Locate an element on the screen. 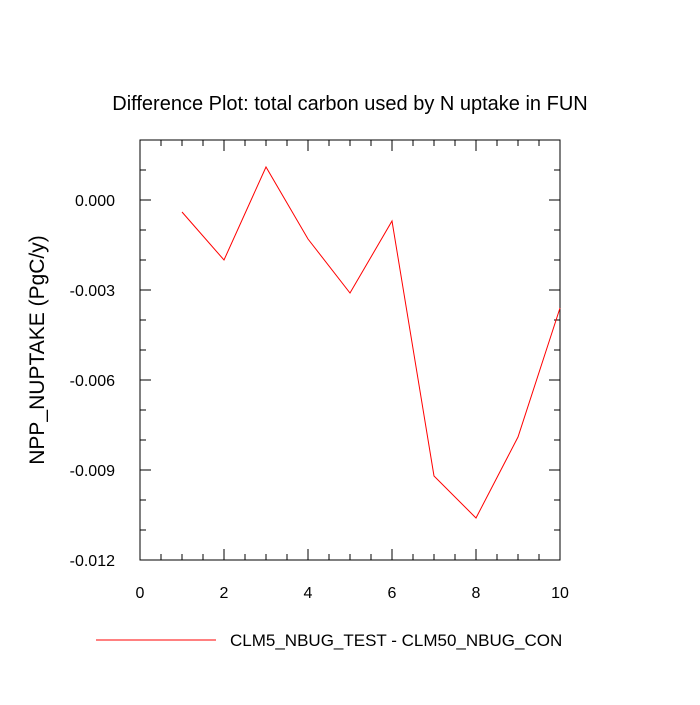  x-tick-label: 8 is located at coordinates (476, 593).